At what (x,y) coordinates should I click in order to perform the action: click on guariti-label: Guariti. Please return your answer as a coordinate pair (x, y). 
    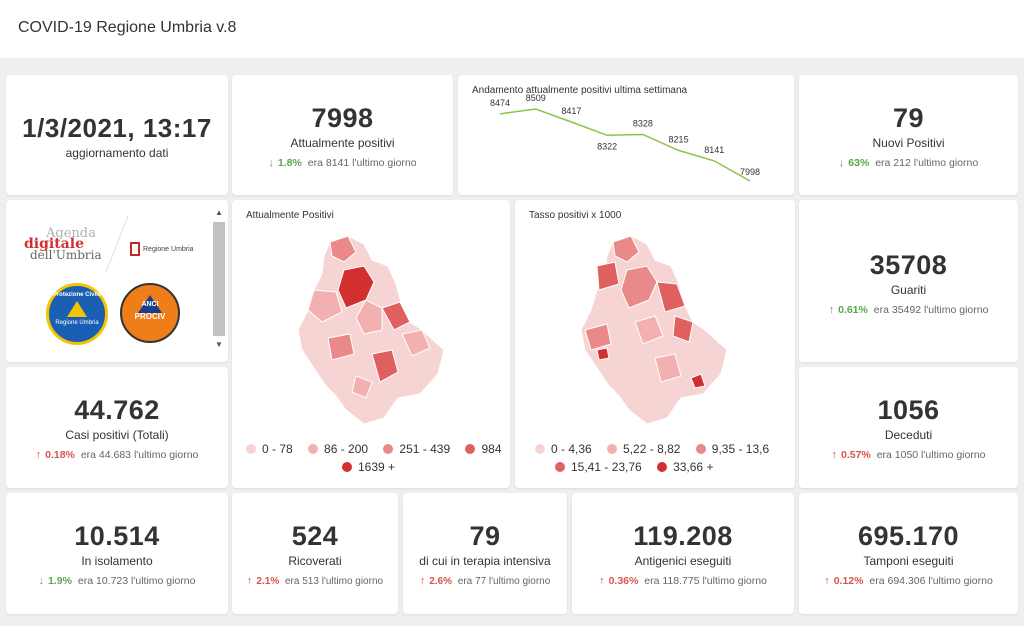
    Looking at the image, I should click on (908, 290).